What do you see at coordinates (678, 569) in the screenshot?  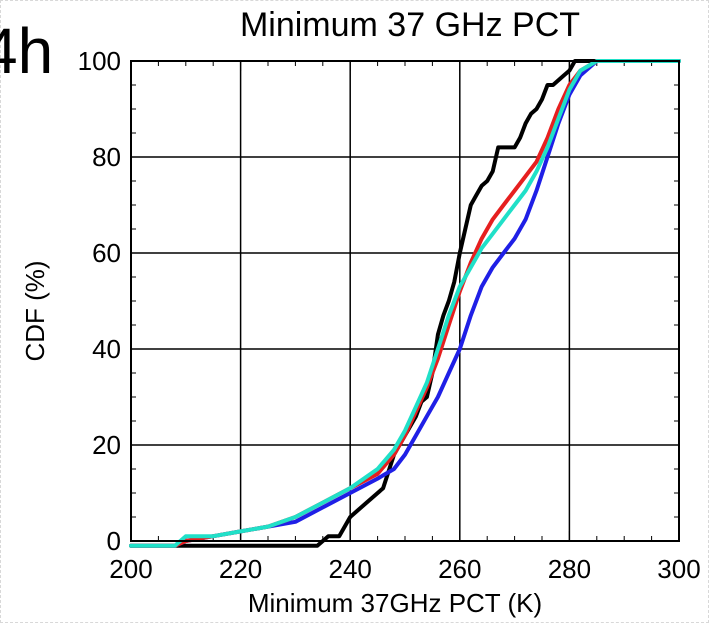 I see `x-tick-label: 300` at bounding box center [678, 569].